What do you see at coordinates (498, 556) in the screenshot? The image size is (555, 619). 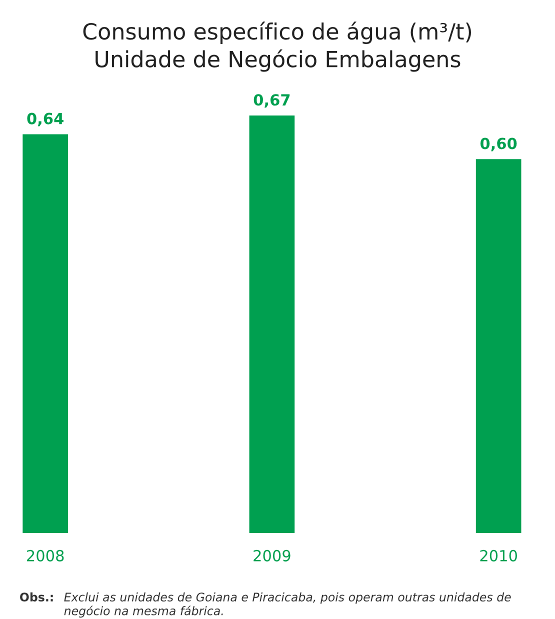 I see `x-tick-label: 2010` at bounding box center [498, 556].